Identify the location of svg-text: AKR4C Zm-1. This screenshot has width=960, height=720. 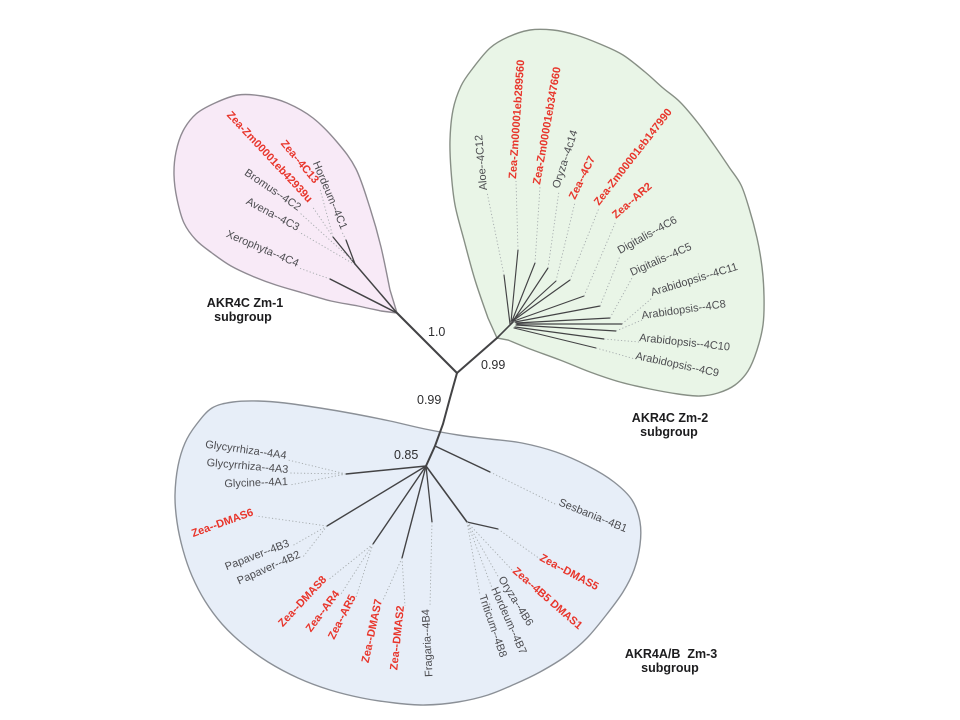
(245, 303).